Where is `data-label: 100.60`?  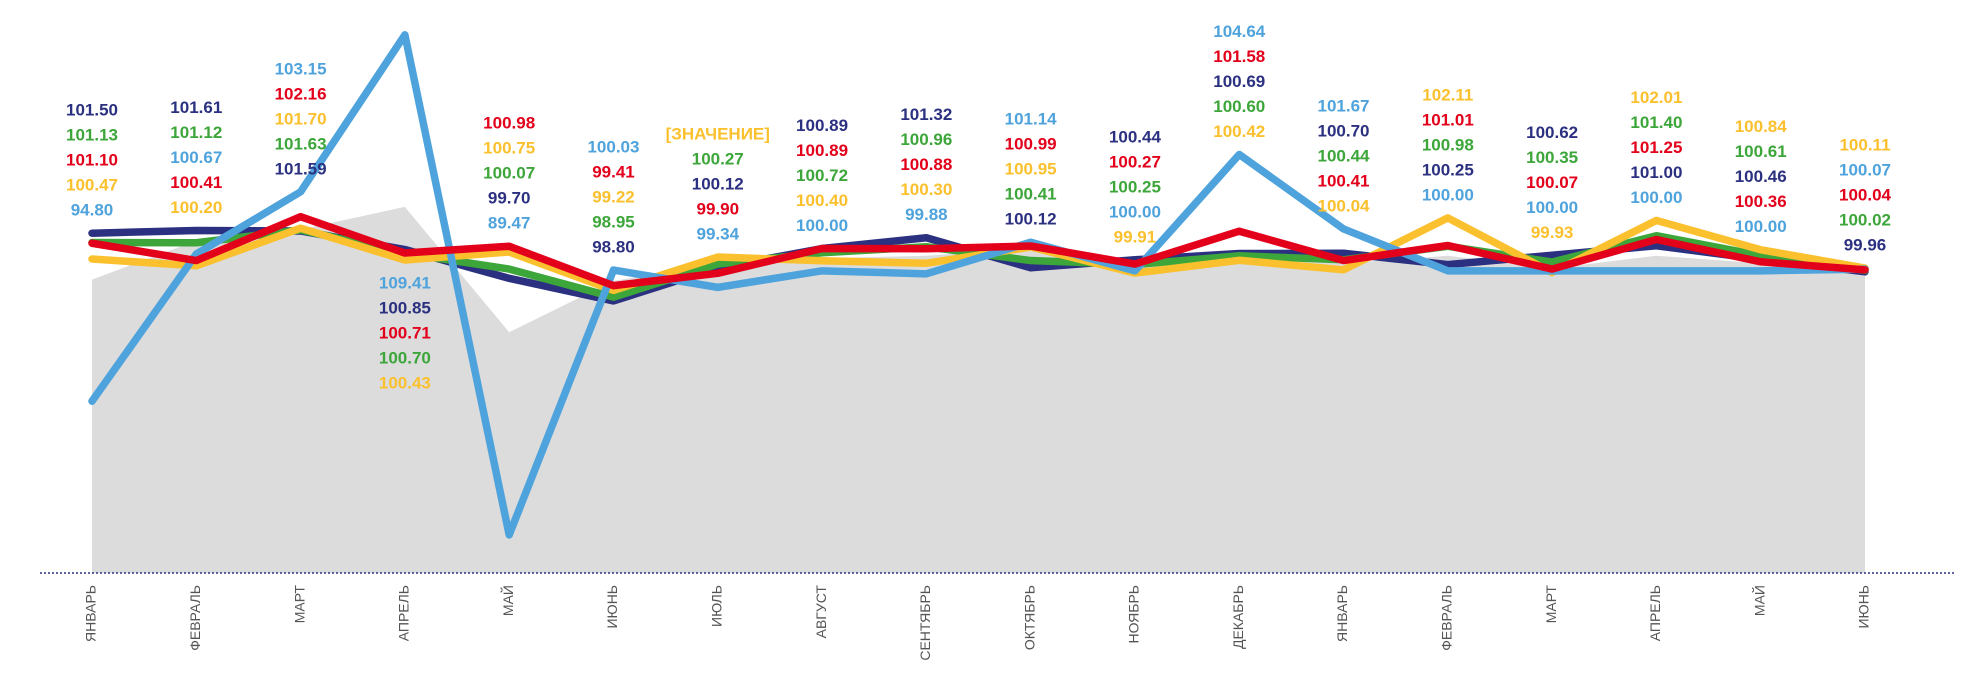
data-label: 100.60 is located at coordinates (1239, 106).